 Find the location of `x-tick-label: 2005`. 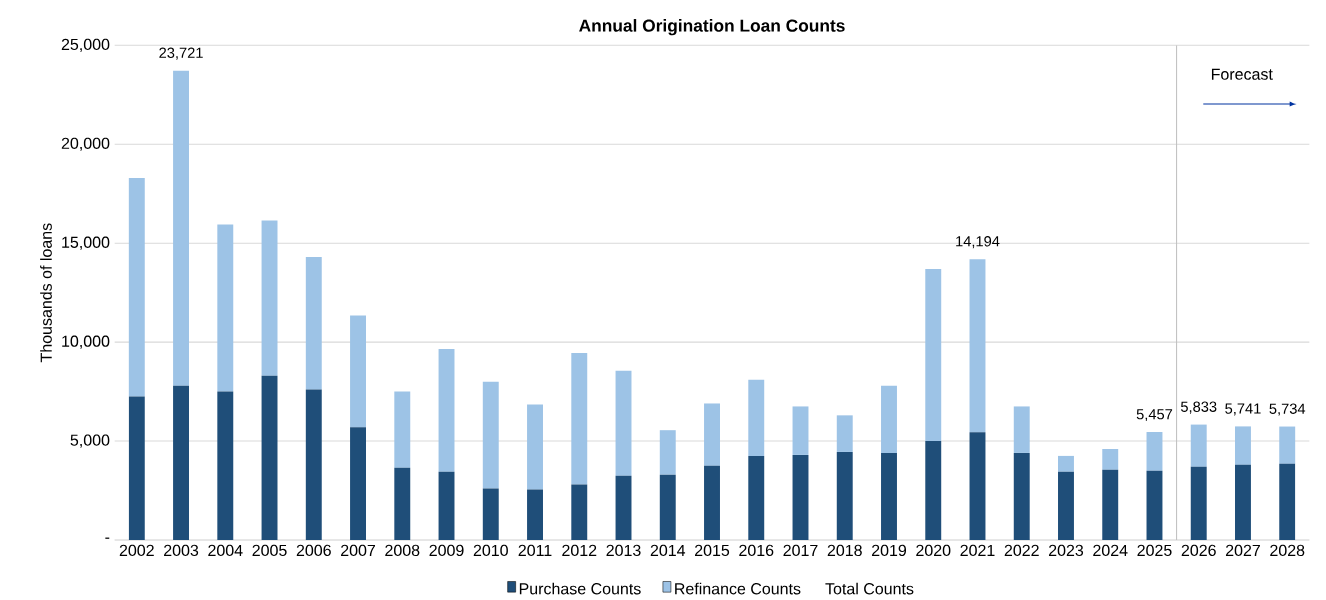

x-tick-label: 2005 is located at coordinates (269, 550).